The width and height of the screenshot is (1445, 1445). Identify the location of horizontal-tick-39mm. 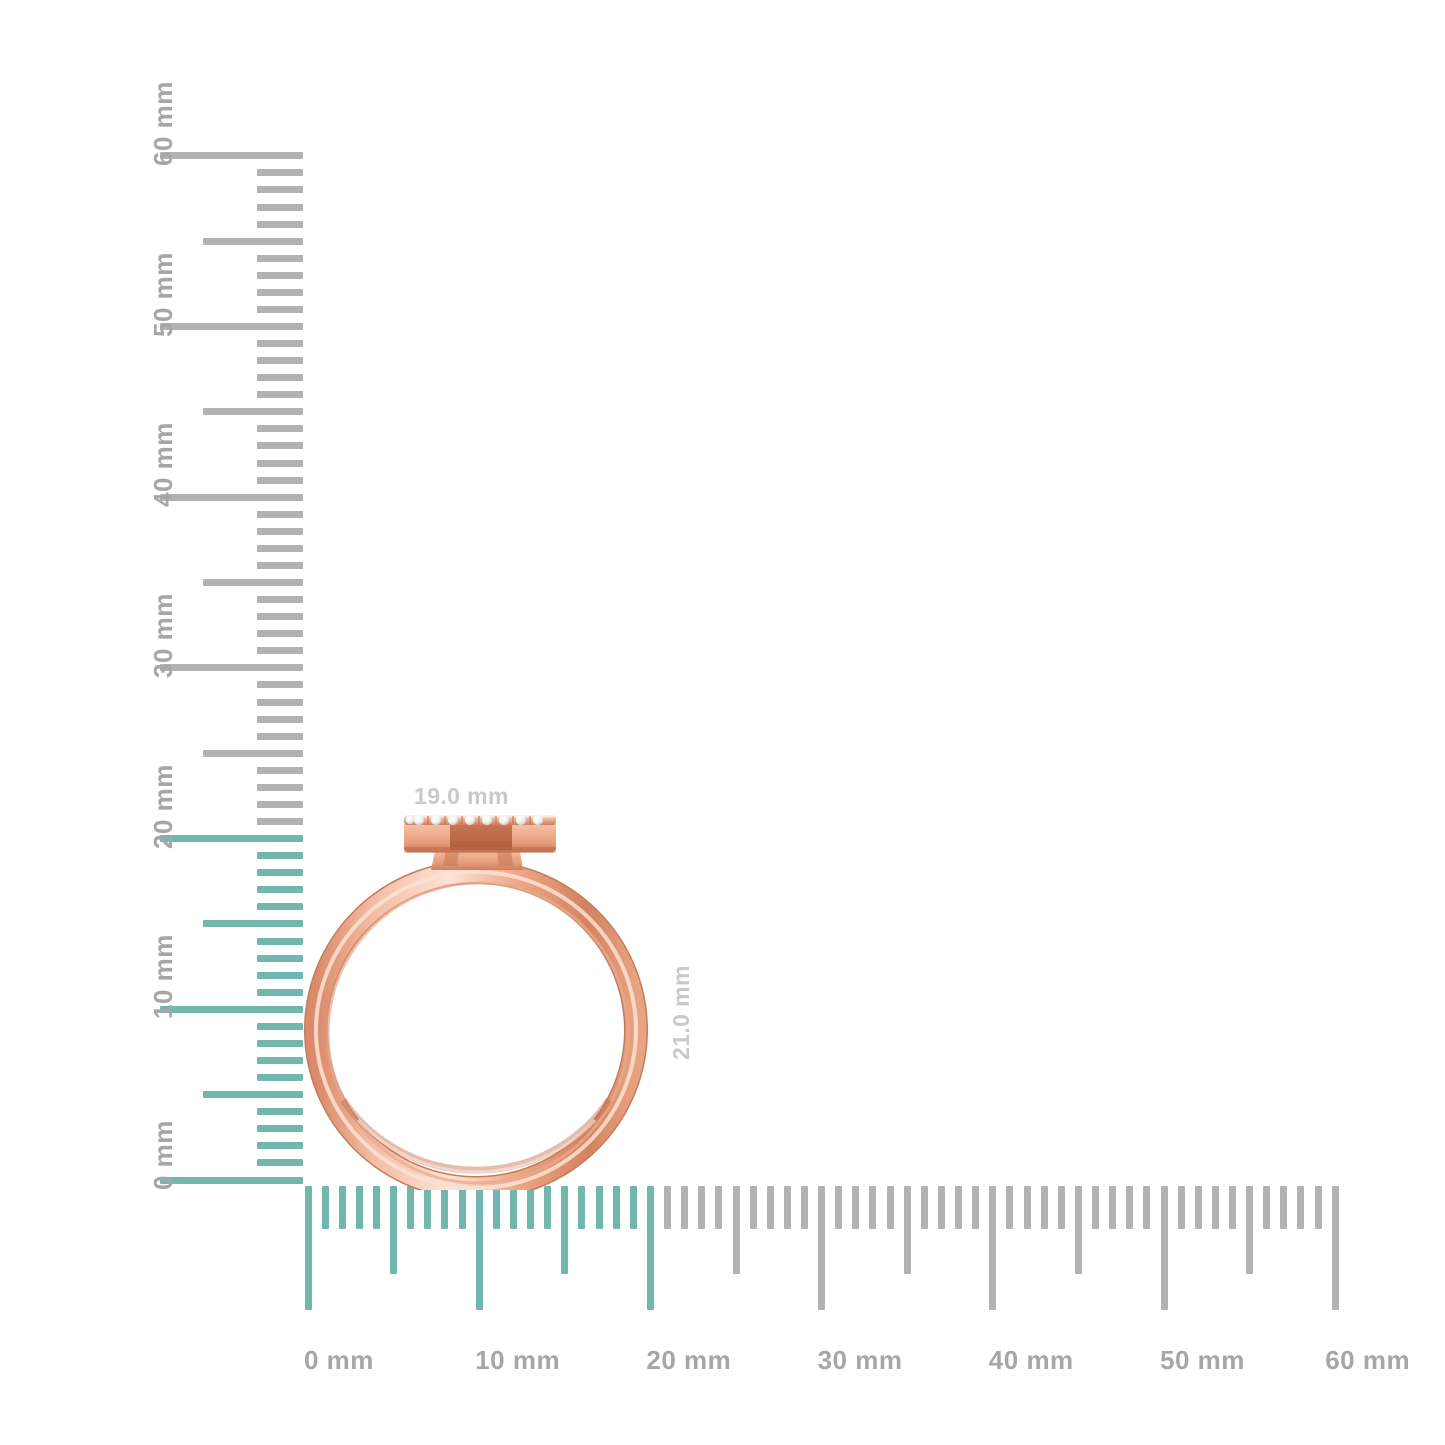
(976, 1207).